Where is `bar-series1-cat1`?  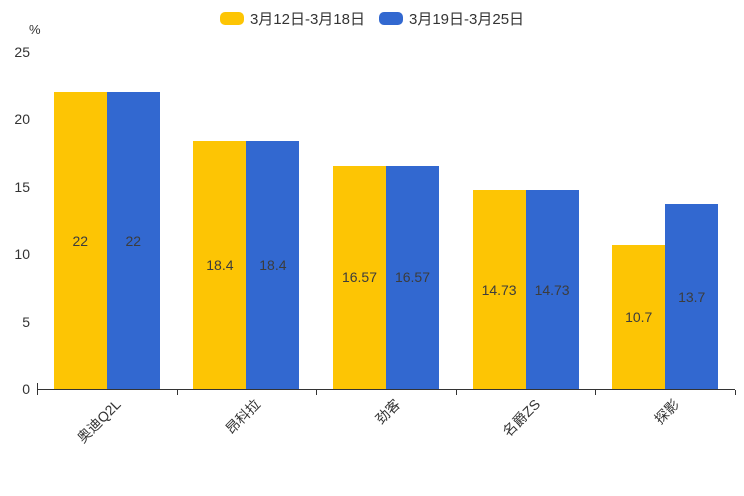 bar-series1-cat1 is located at coordinates (273, 264).